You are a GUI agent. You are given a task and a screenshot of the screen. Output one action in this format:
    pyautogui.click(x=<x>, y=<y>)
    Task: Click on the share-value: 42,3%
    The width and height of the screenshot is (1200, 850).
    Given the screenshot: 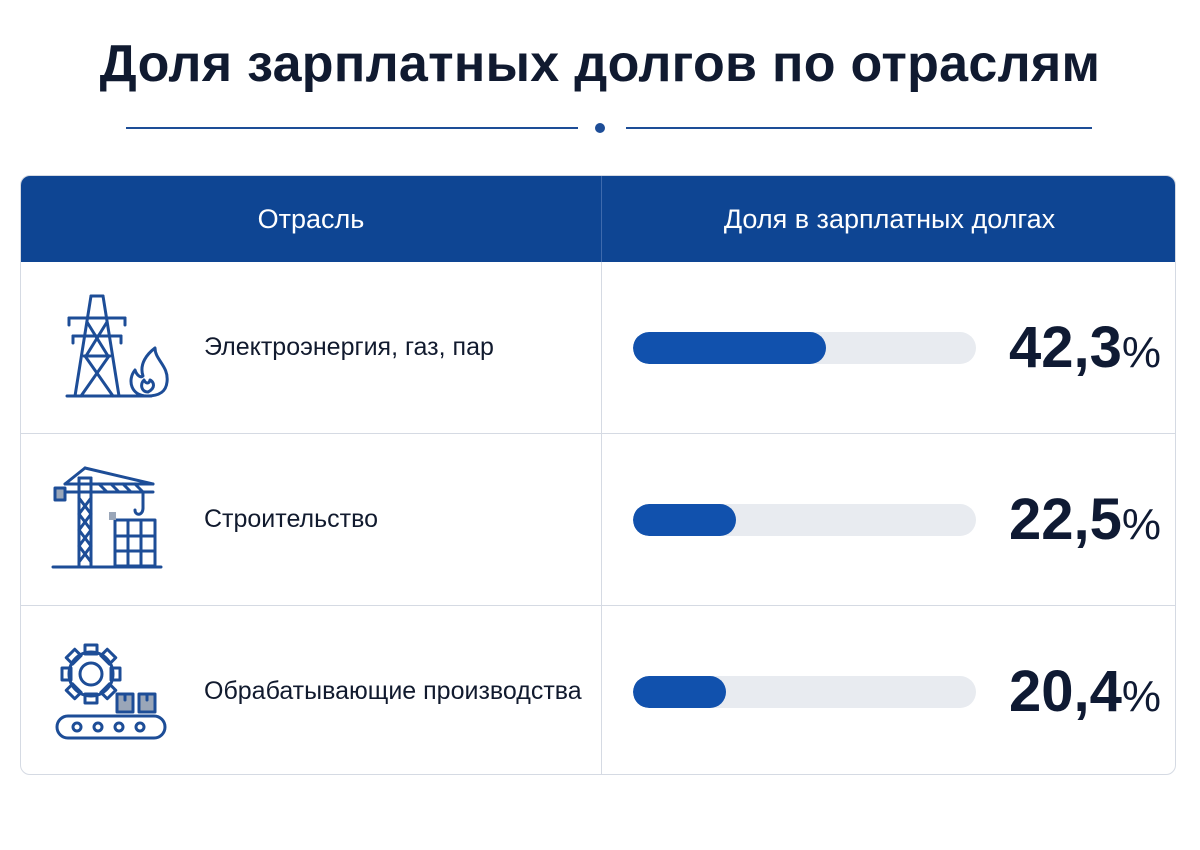 What is the action you would take?
    pyautogui.click(x=1078, y=347)
    